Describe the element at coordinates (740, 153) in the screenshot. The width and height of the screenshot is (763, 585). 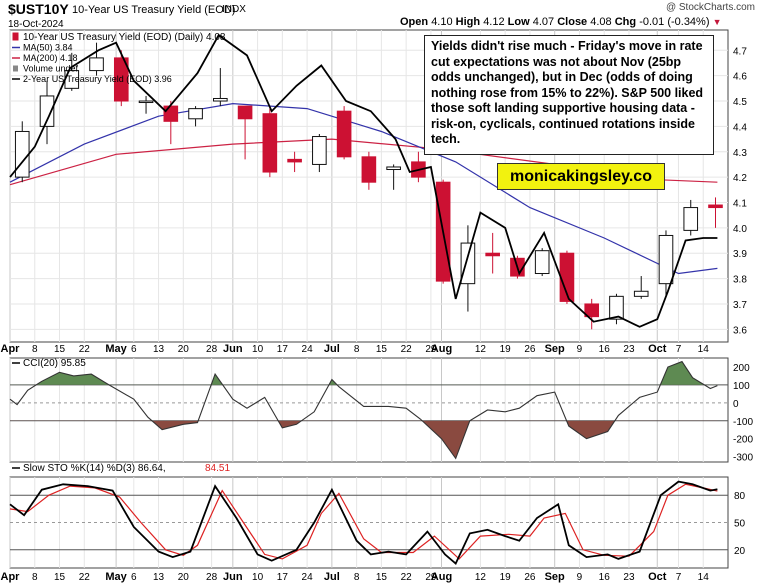
I see `y-tick-label: 4.3` at that location.